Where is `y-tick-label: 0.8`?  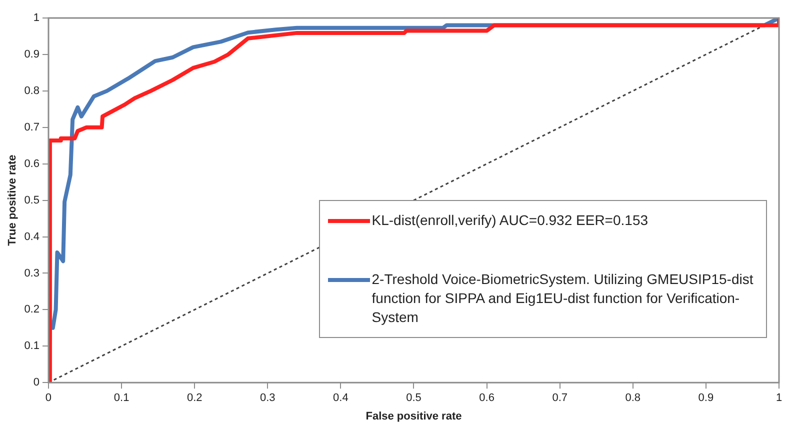 y-tick-label: 0.8 is located at coordinates (32, 90).